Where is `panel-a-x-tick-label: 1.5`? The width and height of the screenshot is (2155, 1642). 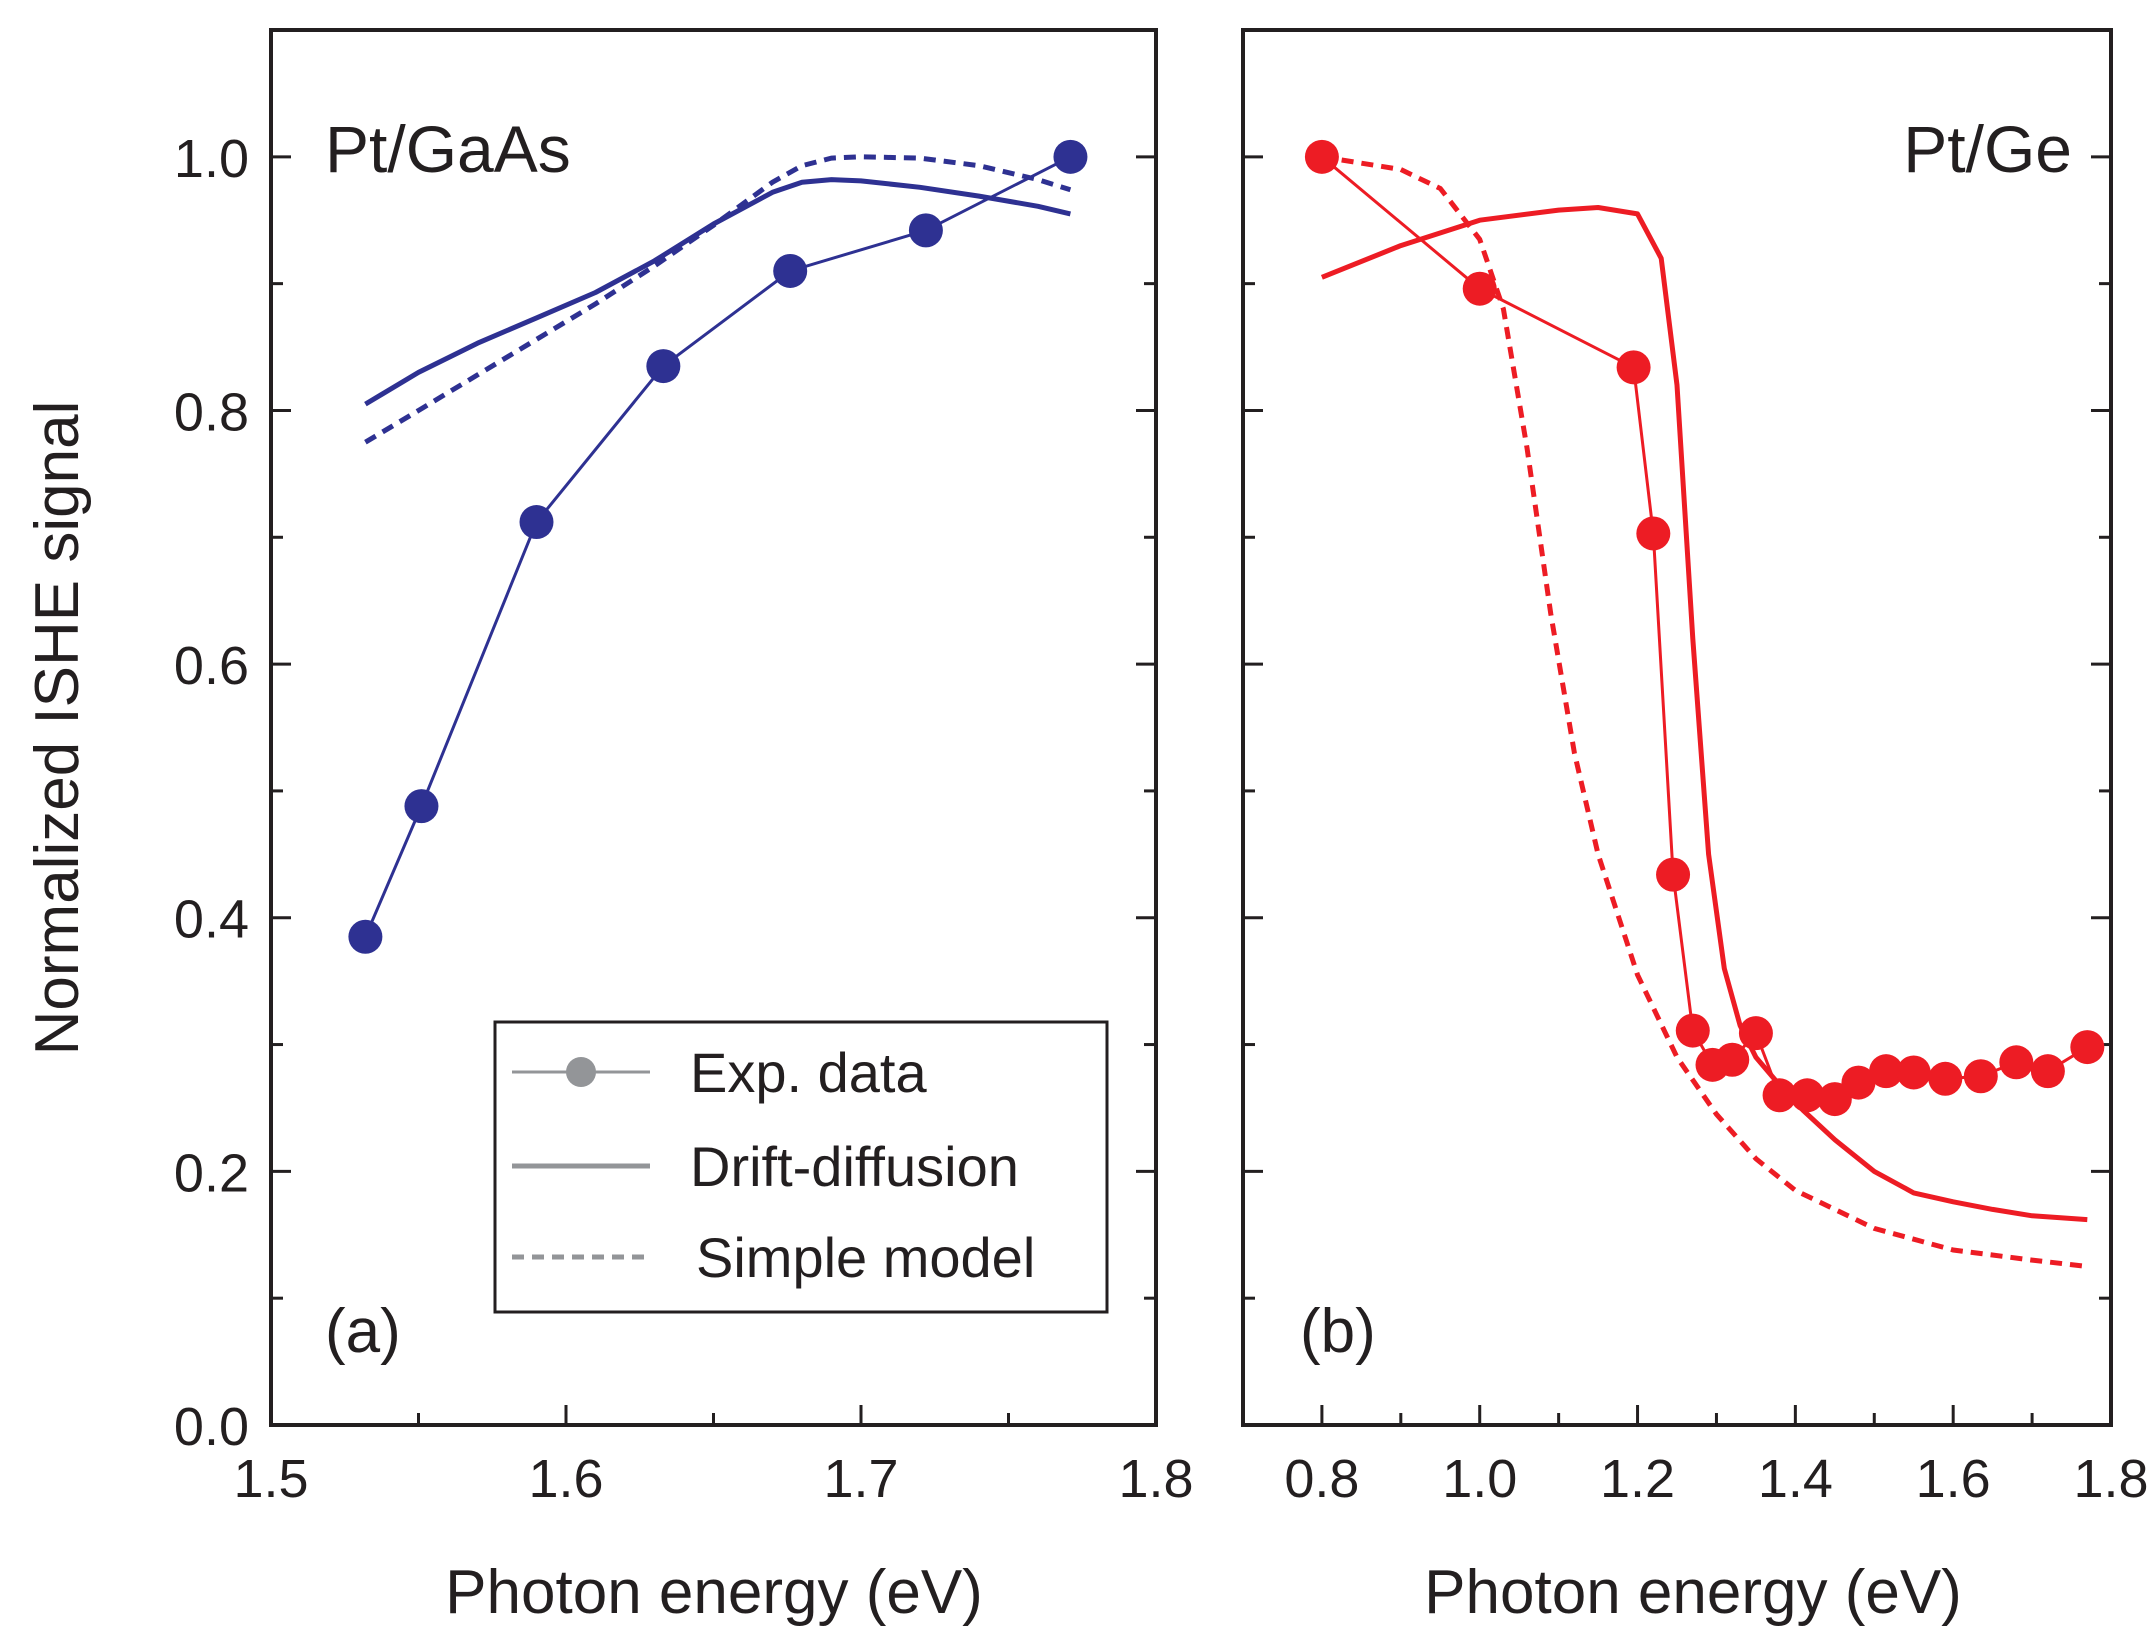 panel-a-x-tick-label: 1.5 is located at coordinates (270, 1479).